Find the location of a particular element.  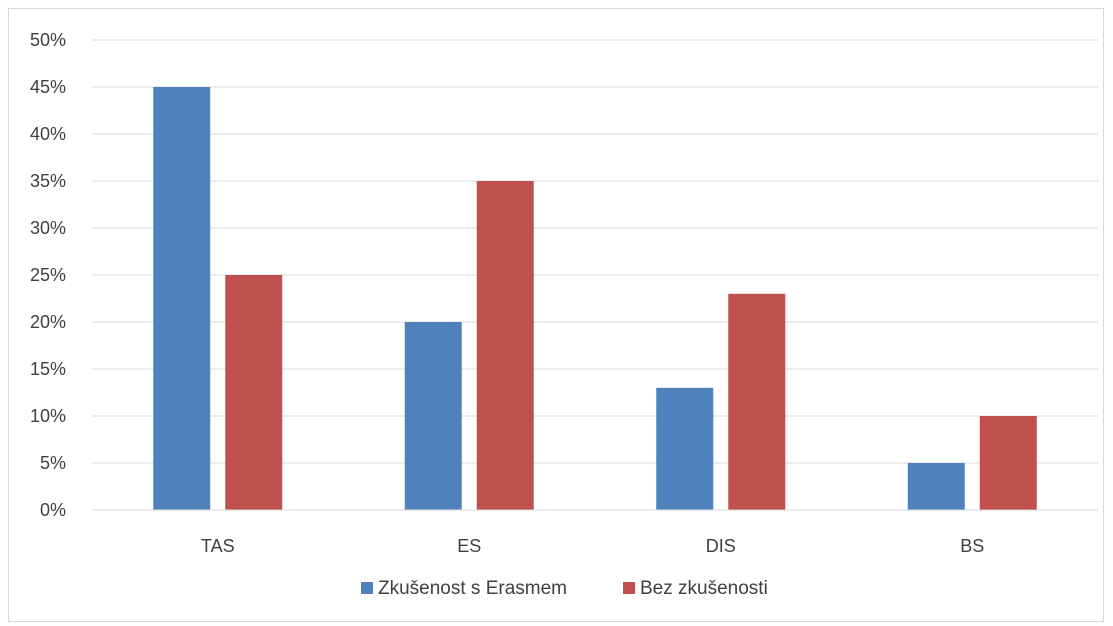

y-tick-label: 40% is located at coordinates (48, 134).